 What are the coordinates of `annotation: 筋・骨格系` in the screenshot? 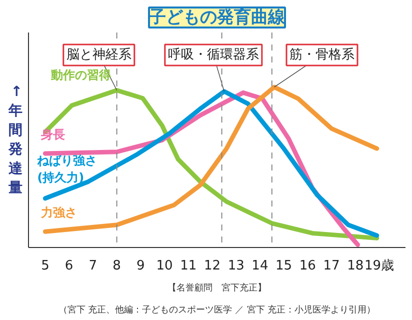 It's located at (321, 54).